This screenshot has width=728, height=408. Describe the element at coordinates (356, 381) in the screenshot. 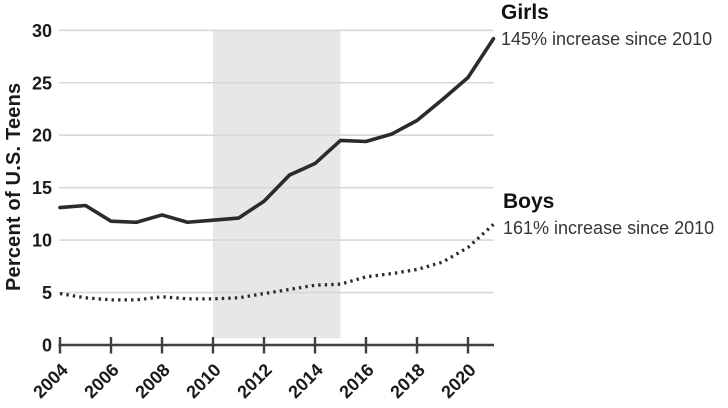

I see `x-tick-label-2016: 2016` at that location.